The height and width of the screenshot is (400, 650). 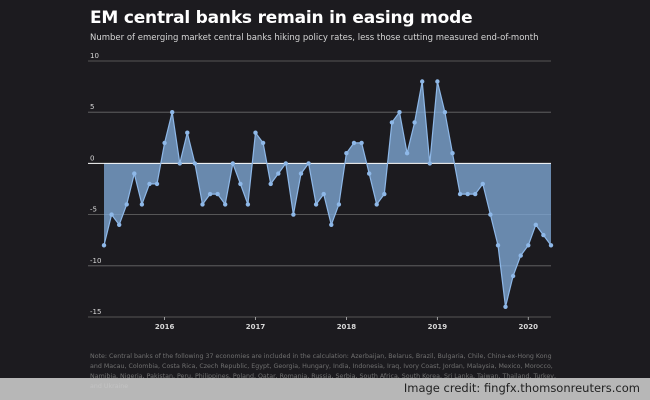 I want to click on y-tick-label: -15, so click(x=95, y=312).